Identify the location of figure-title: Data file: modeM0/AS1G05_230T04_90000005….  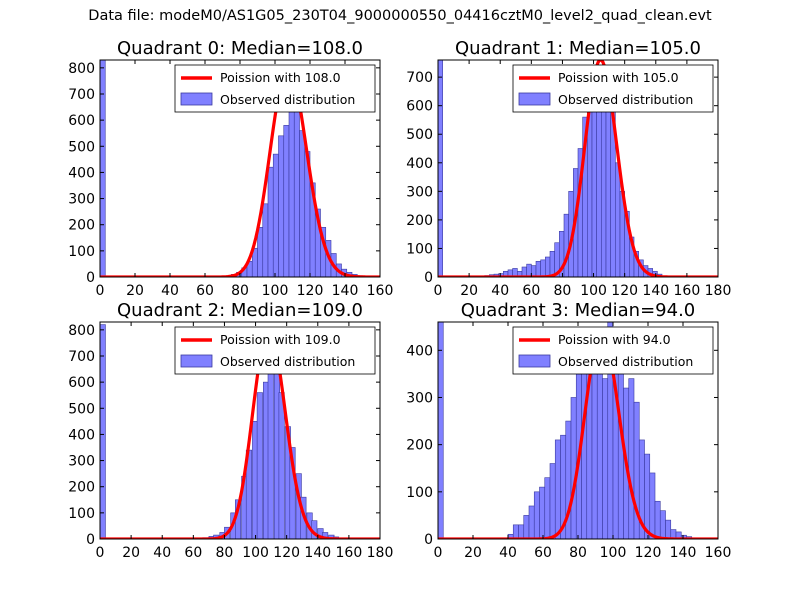
(400, 16).